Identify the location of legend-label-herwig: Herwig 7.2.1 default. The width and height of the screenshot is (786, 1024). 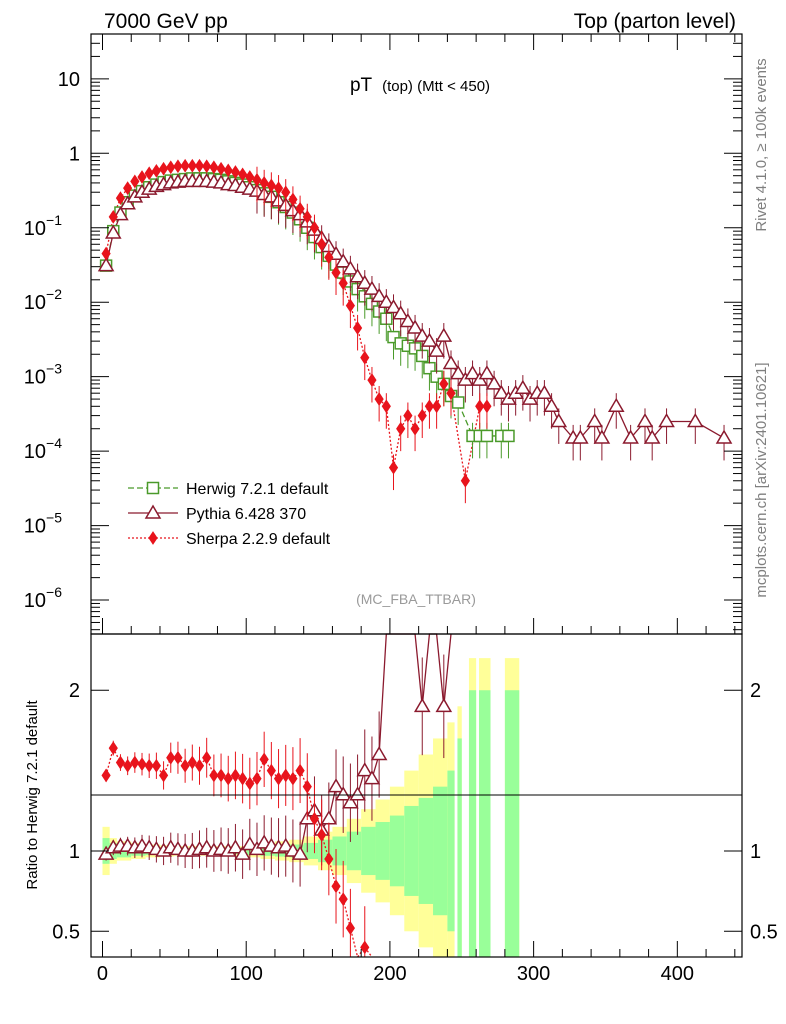
(257, 489).